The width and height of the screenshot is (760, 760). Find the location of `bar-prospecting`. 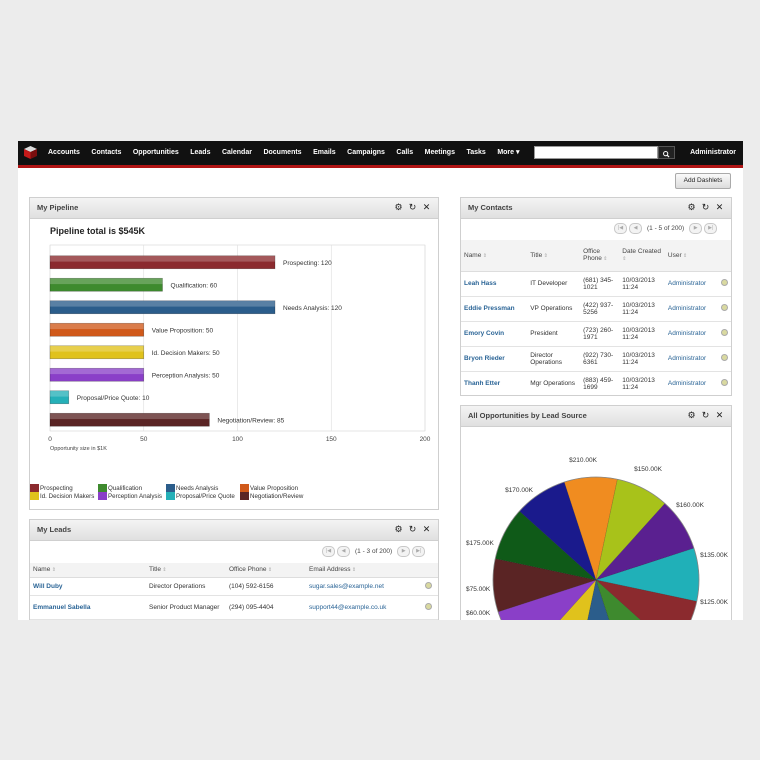

bar-prospecting is located at coordinates (162, 262).